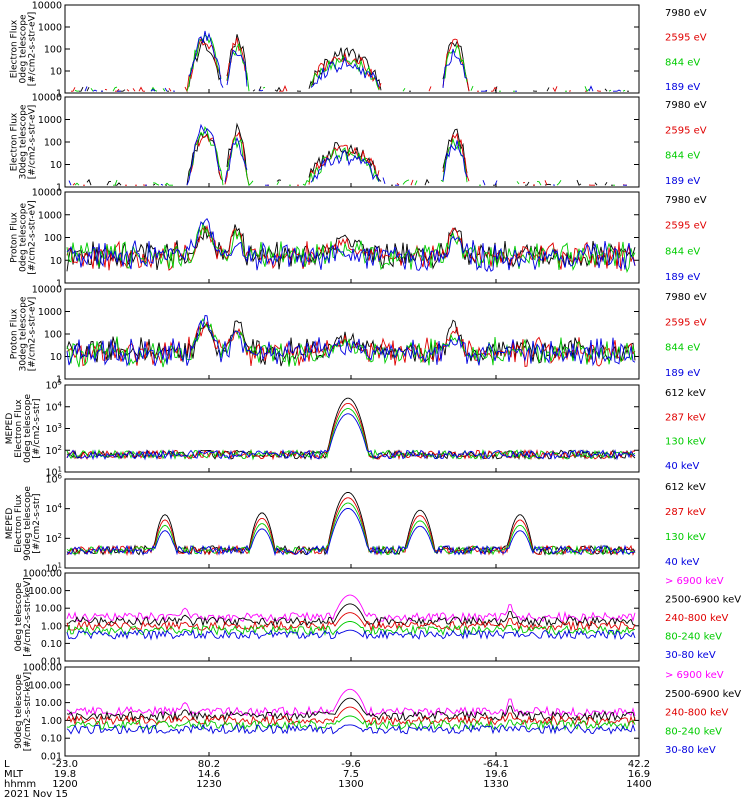 This screenshot has height=805, width=750. Describe the element at coordinates (10, 429) in the screenshot. I see `y-axis-label: MEPED` at that location.